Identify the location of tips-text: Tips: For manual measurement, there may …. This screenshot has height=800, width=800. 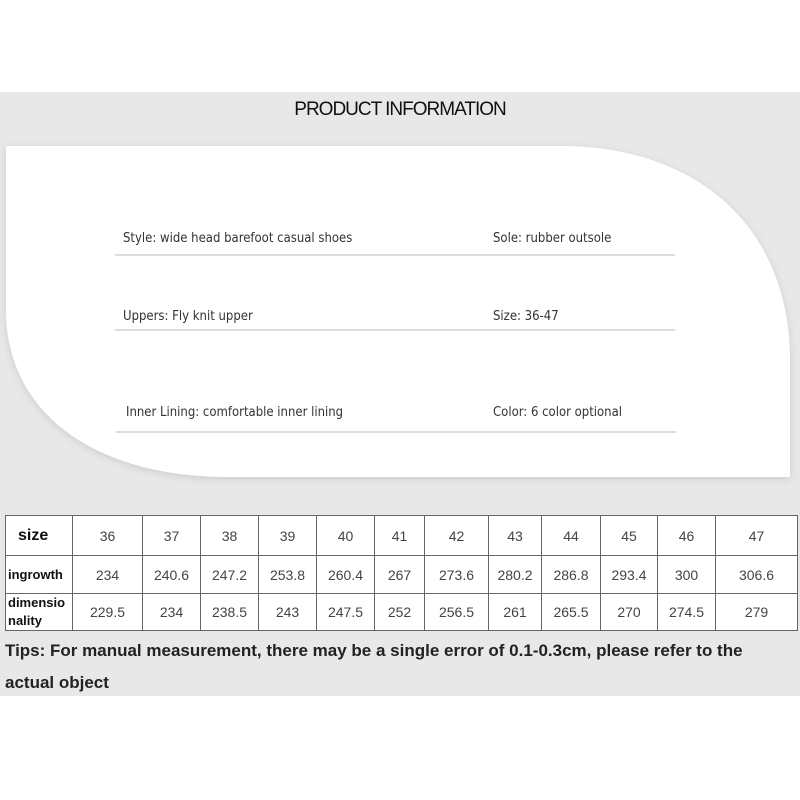
(374, 666).